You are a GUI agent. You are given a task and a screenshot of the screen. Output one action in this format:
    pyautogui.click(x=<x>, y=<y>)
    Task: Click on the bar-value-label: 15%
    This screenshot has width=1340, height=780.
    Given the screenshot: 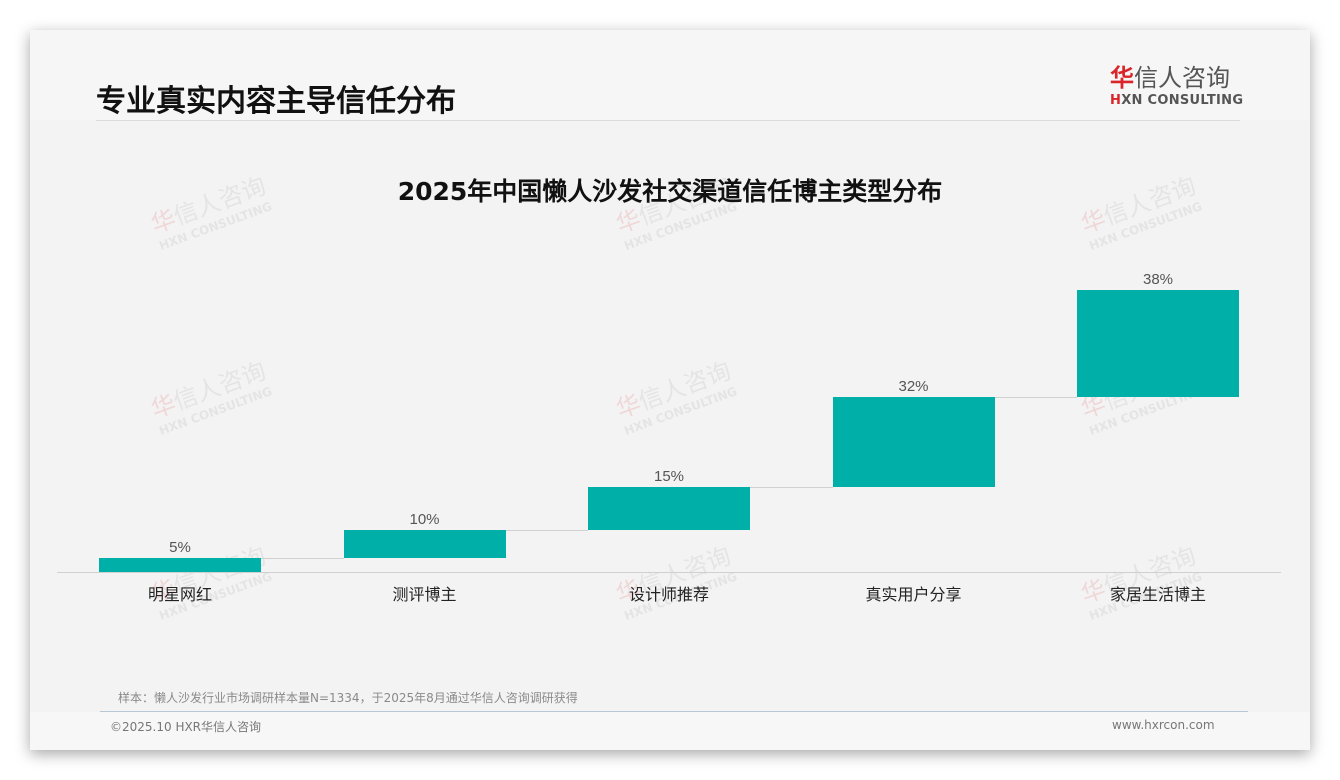 What is the action you would take?
    pyautogui.click(x=669, y=477)
    